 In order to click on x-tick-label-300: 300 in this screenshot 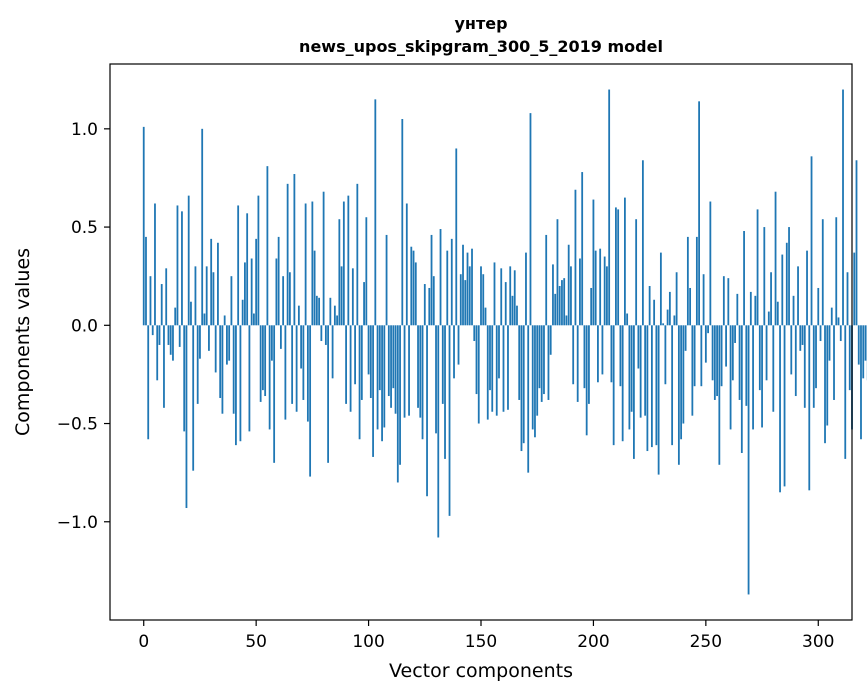, I will do `click(818, 642)`.